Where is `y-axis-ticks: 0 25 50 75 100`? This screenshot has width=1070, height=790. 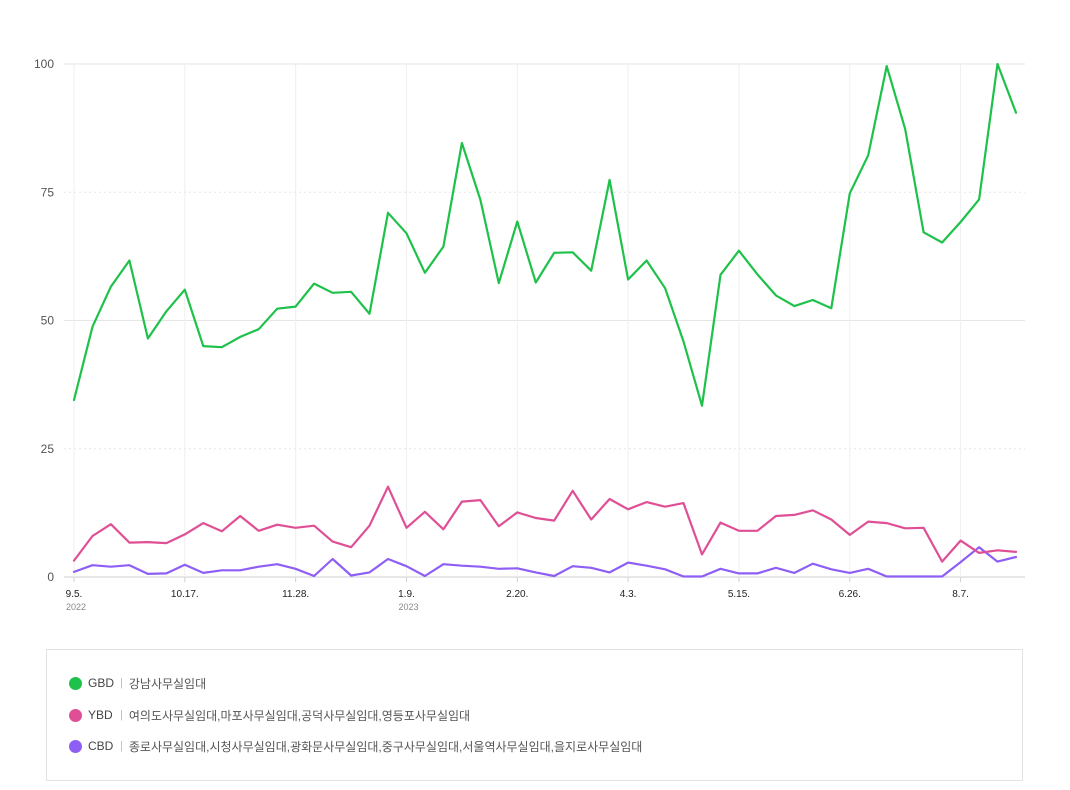 y-axis-ticks: 0 25 50 75 100 is located at coordinates (44, 320).